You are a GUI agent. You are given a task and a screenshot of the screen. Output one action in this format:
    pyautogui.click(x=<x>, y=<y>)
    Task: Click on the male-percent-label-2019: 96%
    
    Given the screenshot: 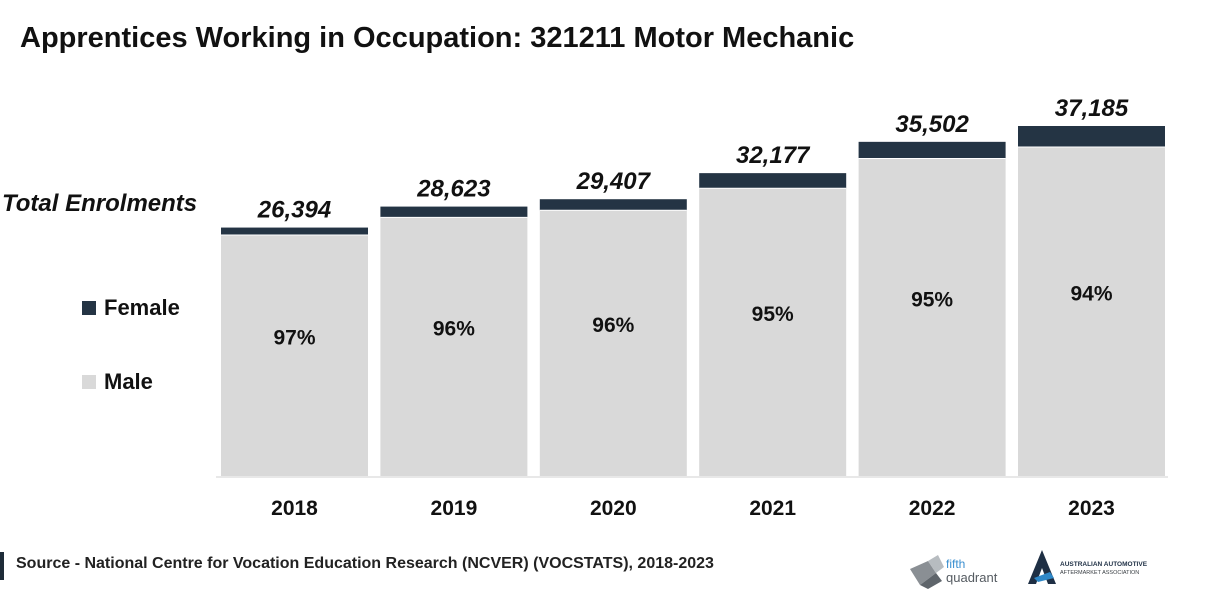 What is the action you would take?
    pyautogui.click(x=454, y=329)
    